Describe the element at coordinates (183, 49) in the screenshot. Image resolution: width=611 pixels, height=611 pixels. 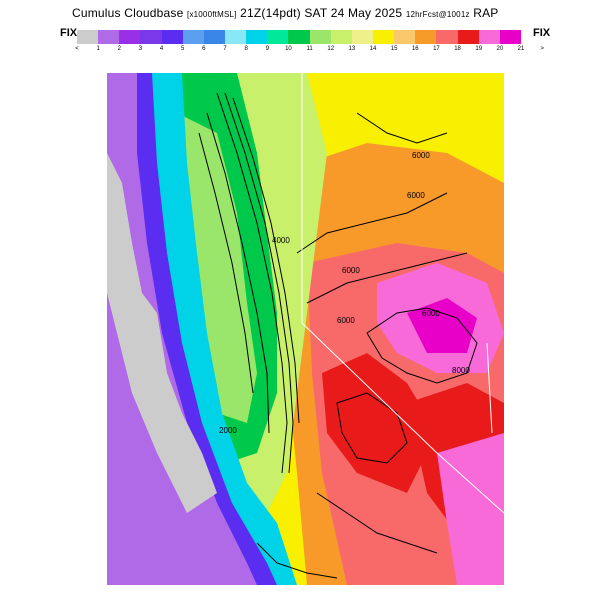
I see `colorbar-tick-label: 5` at that location.